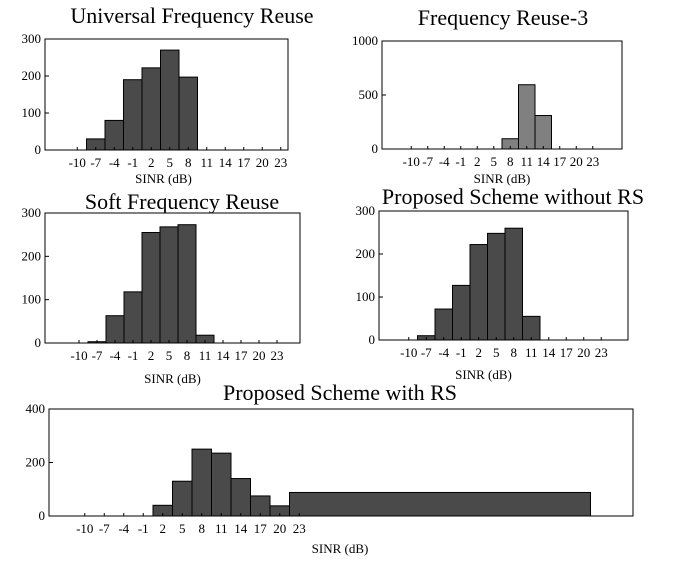 Image resolution: width=673 pixels, height=563 pixels. Describe the element at coordinates (479, 352) in the screenshot. I see `chart-4-xtick-label: 2` at that location.